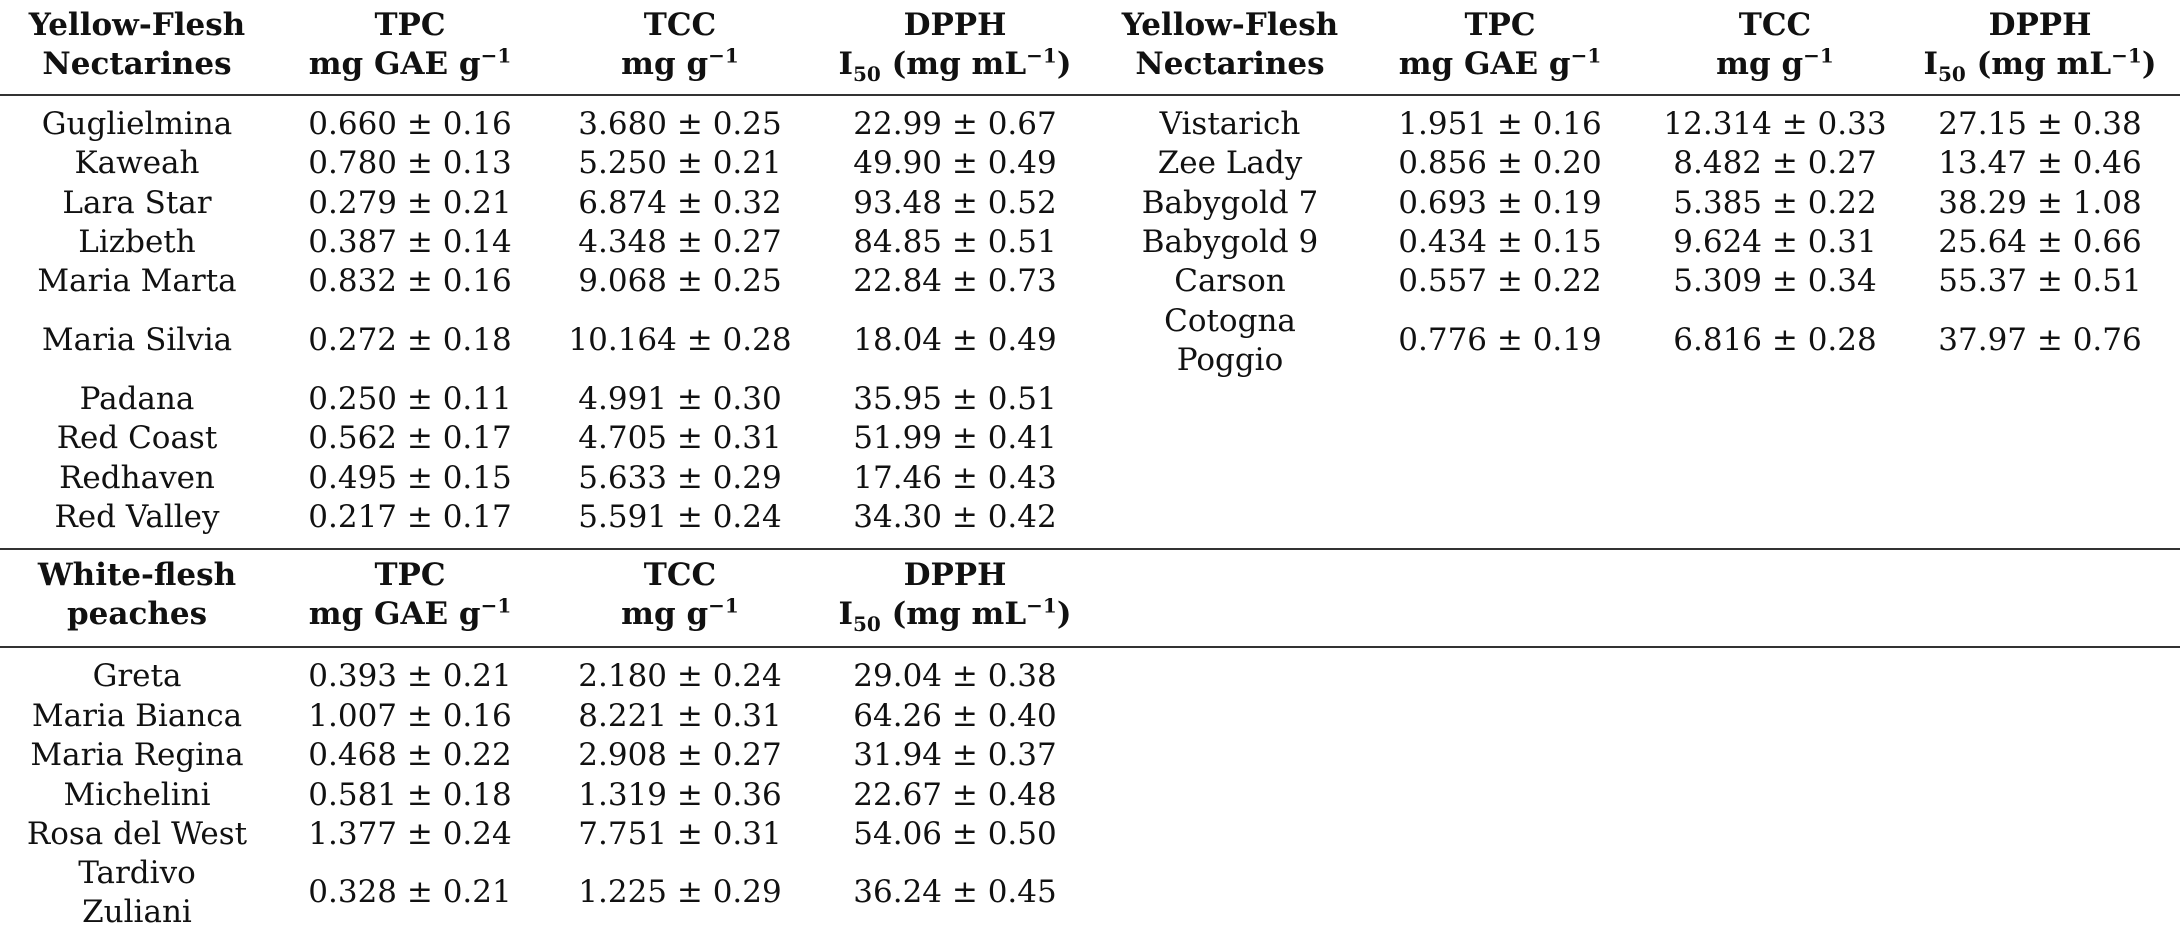  I want to click on tpc-value: 1.377 ± 0.24, so click(410, 834).